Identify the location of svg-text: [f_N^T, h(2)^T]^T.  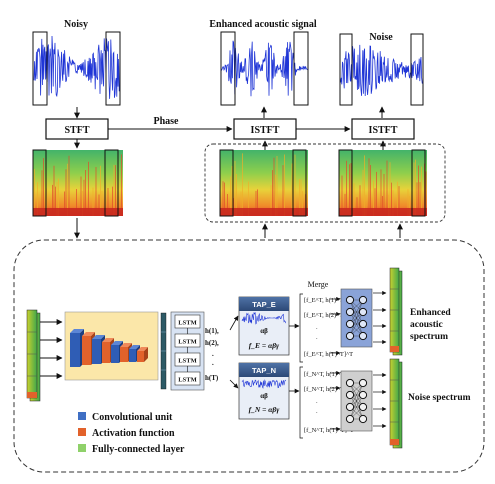
(328, 389).